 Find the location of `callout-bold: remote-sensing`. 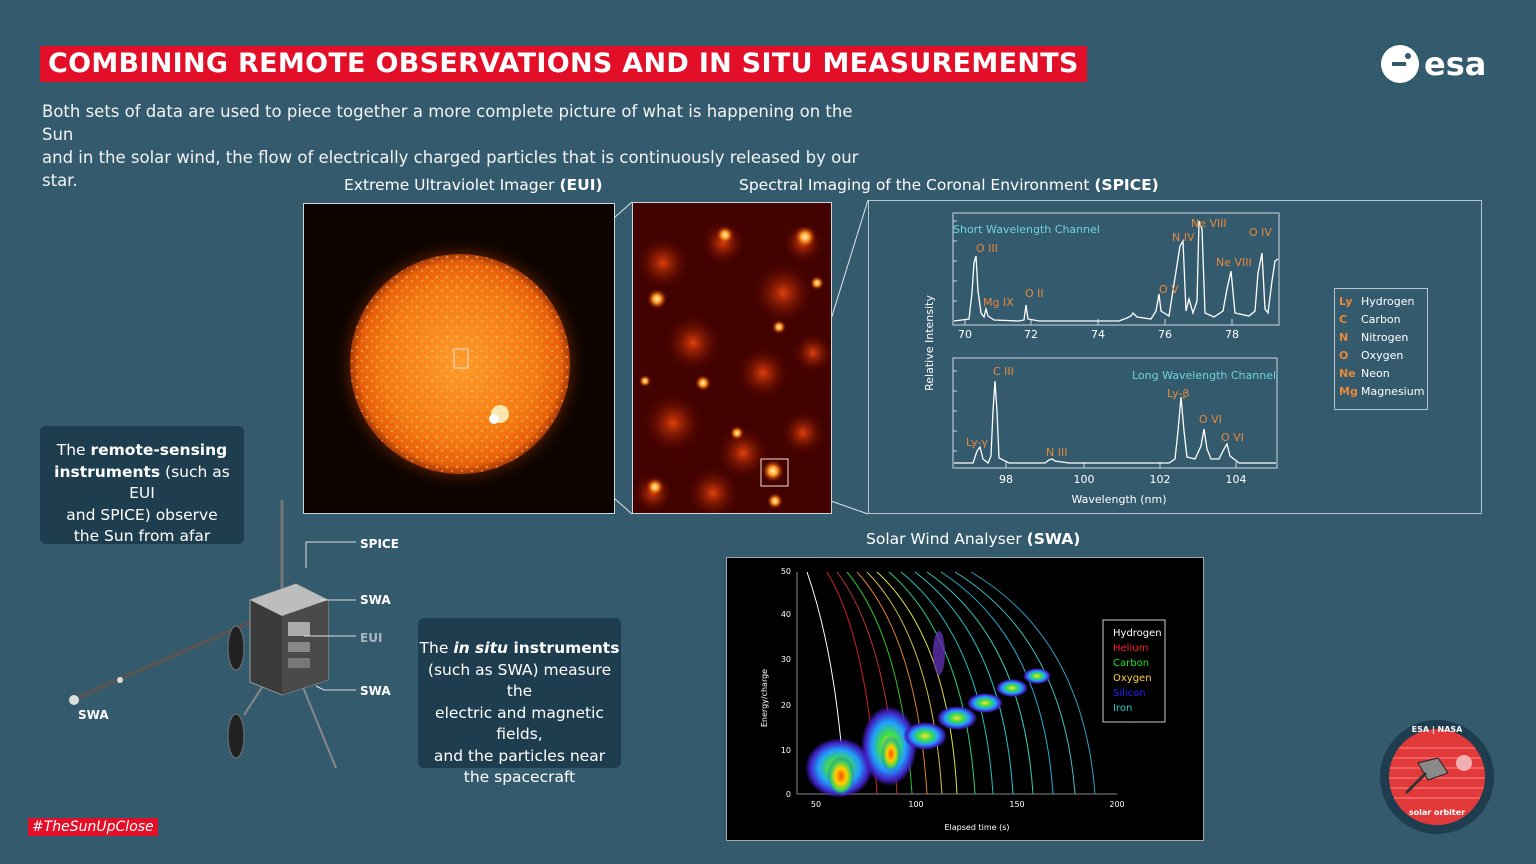

callout-bold: remote-sensing is located at coordinates (159, 450).